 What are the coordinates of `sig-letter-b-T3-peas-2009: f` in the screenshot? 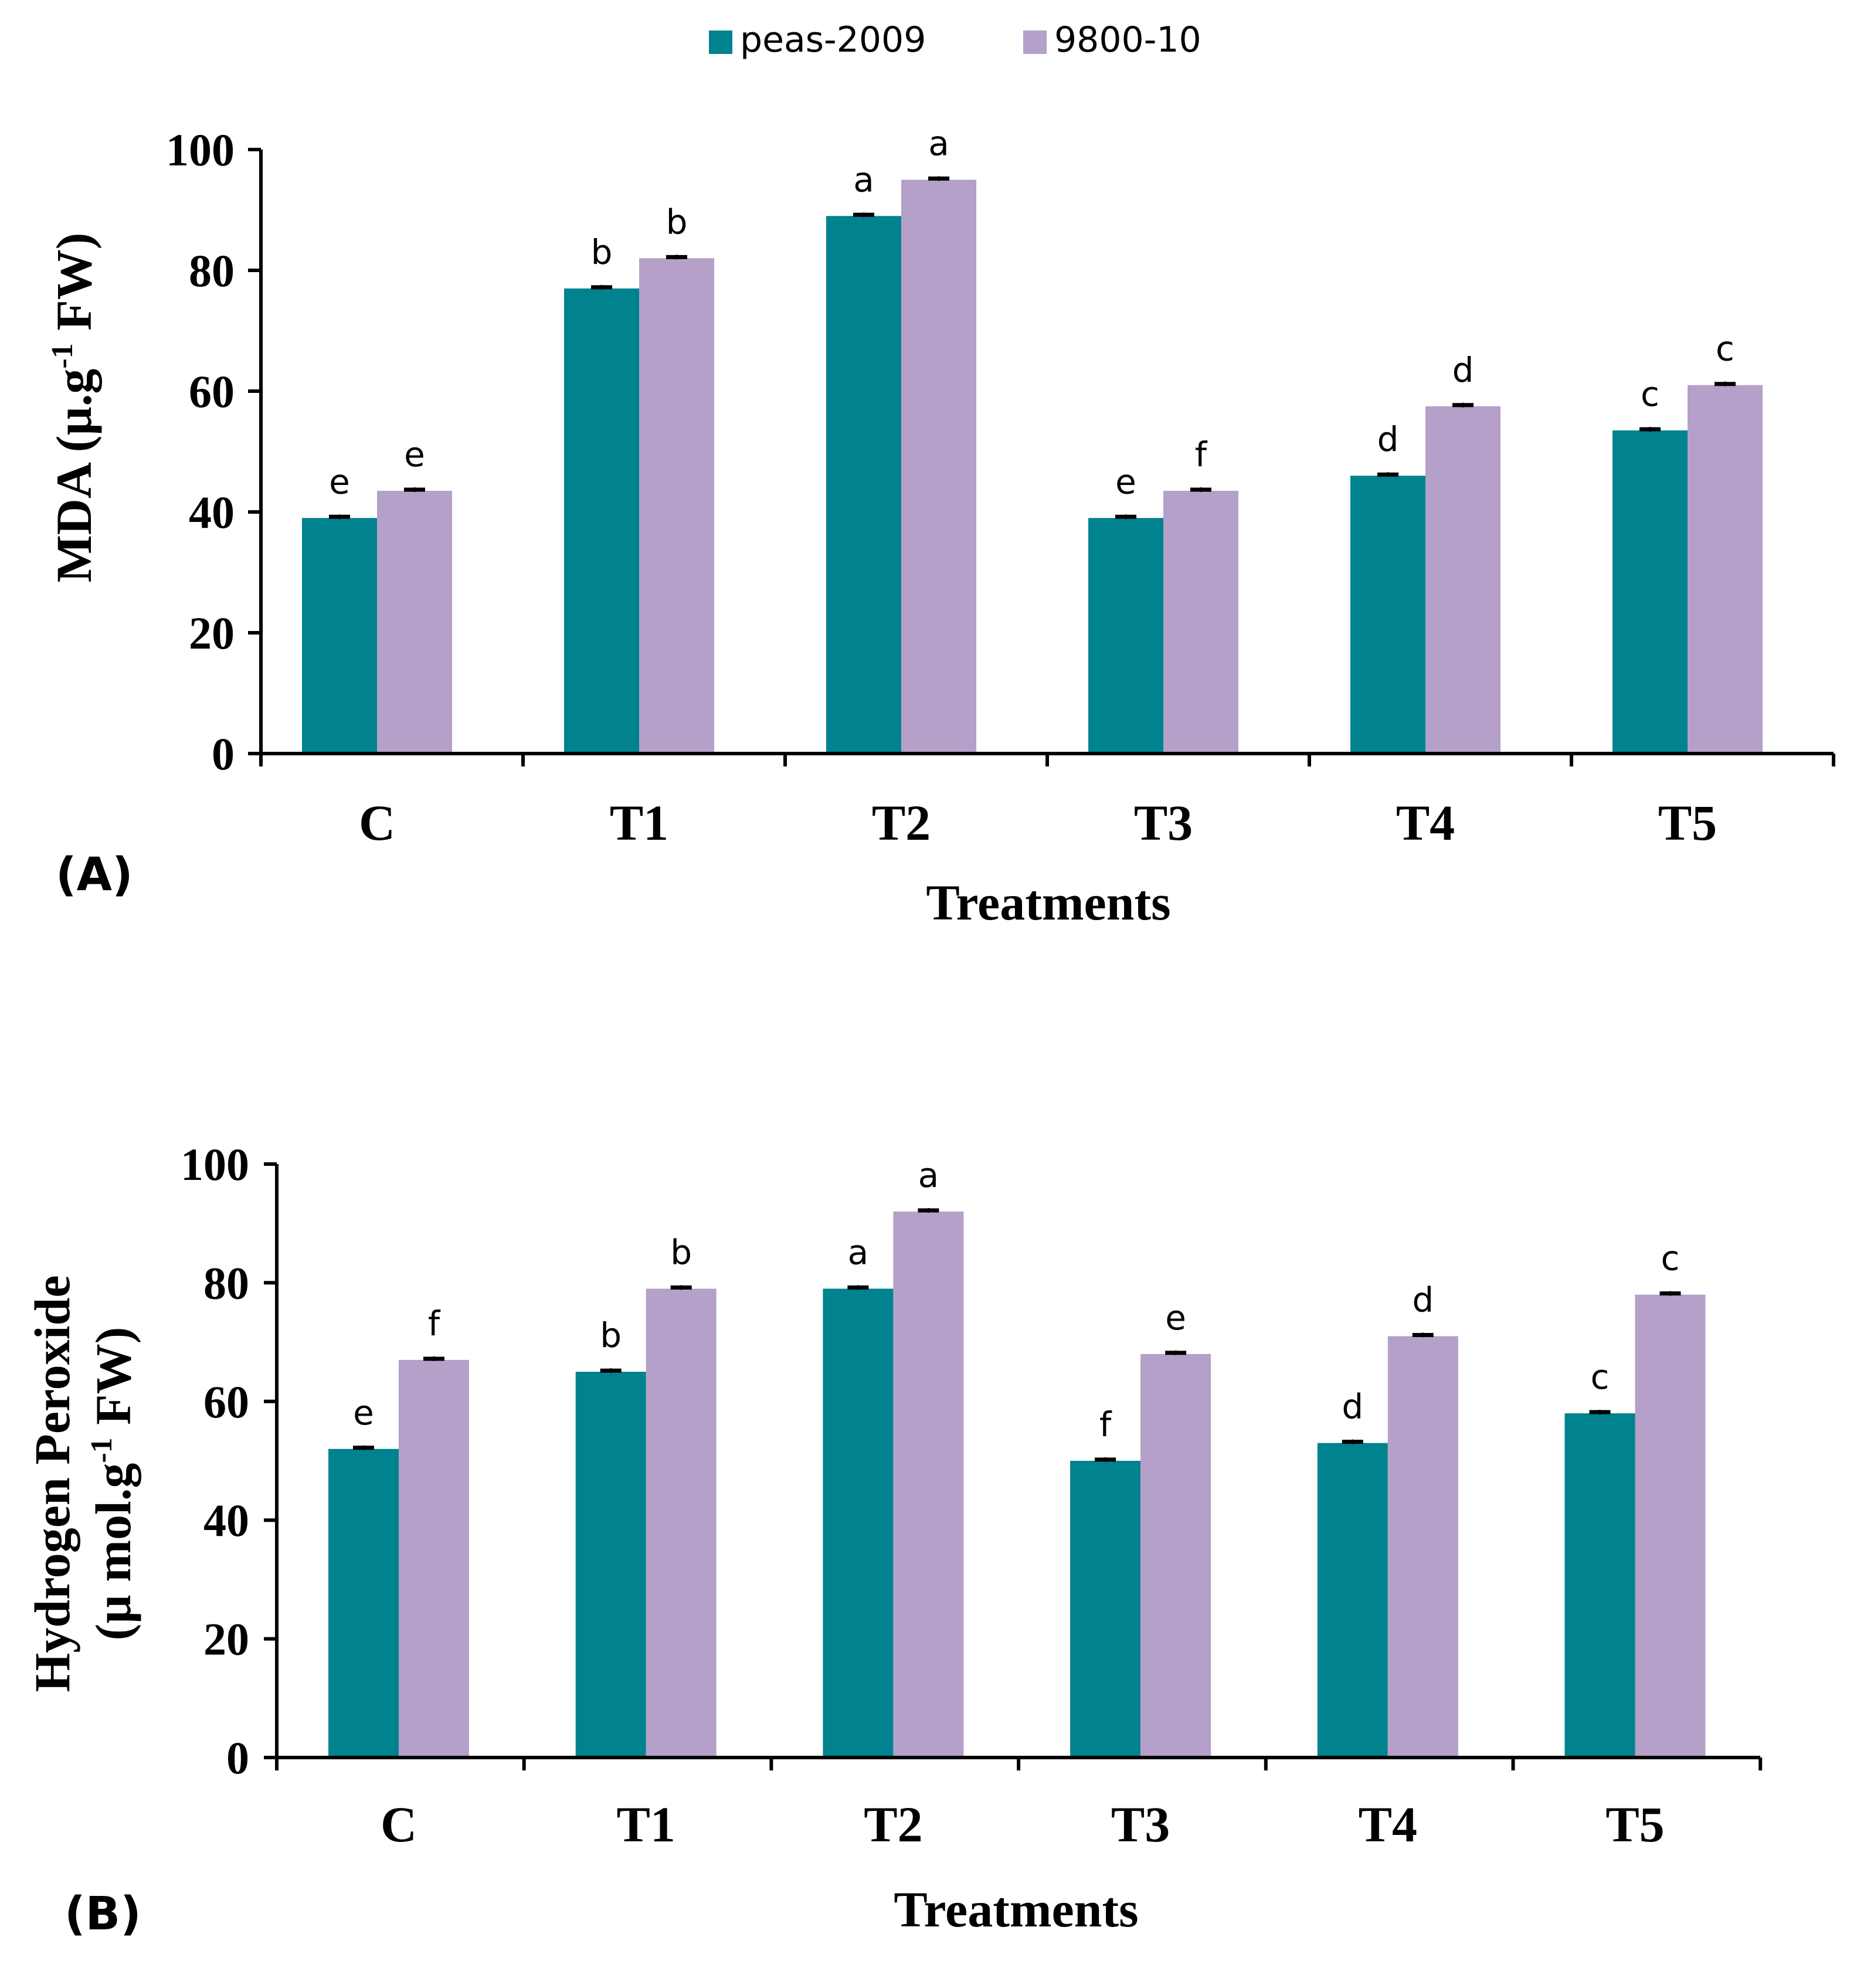 It's located at (1105, 1424).